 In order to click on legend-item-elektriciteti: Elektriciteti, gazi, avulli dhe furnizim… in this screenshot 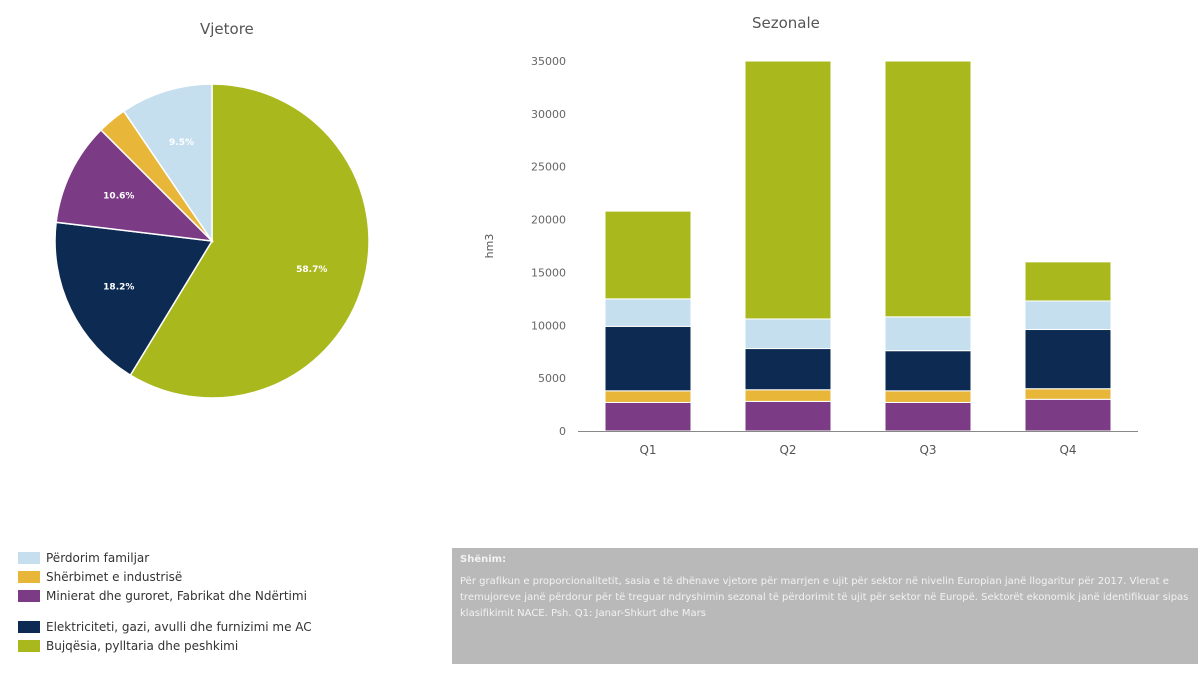, I will do `click(228, 626)`.